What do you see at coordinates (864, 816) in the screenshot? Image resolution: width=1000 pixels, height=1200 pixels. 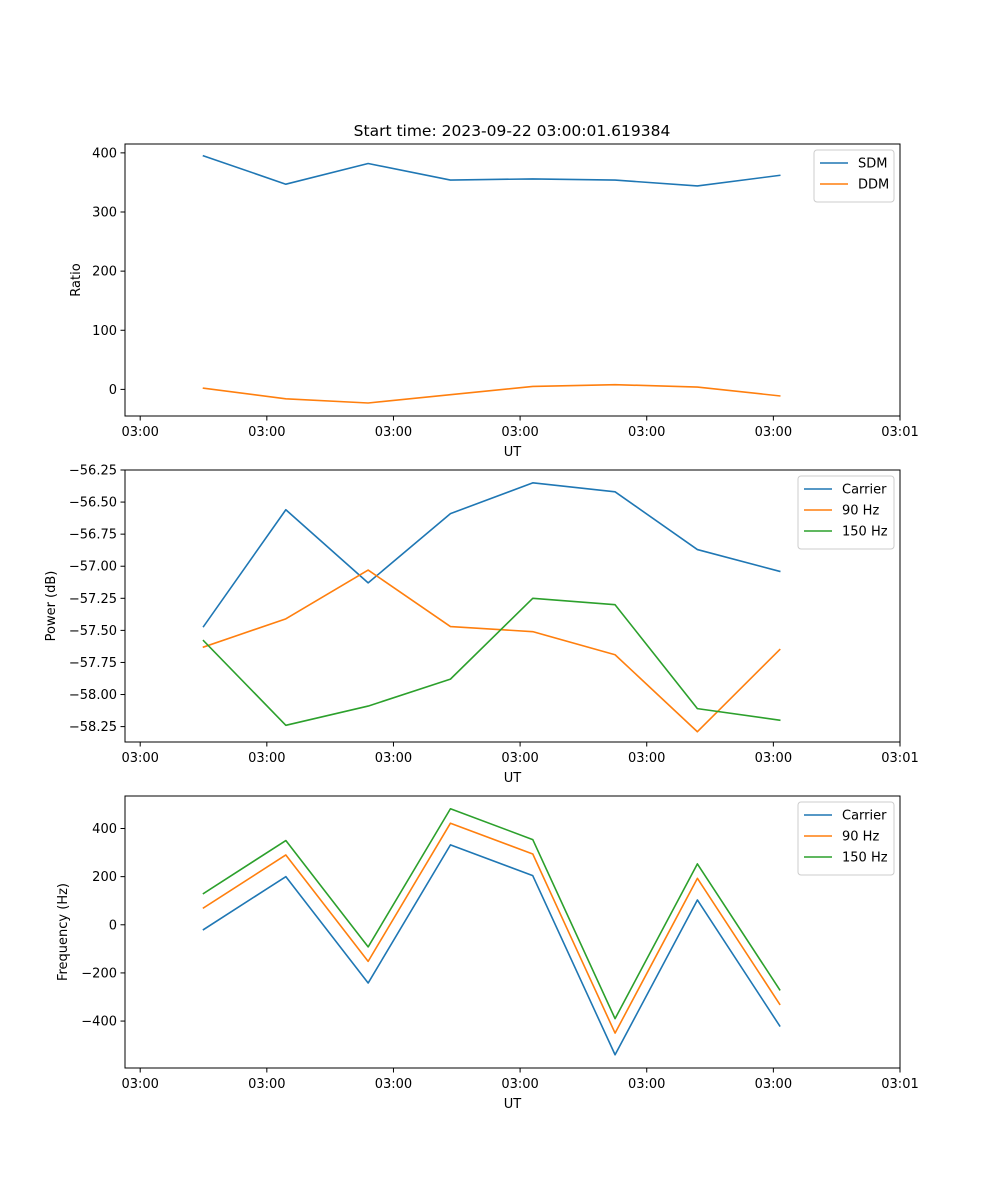 I see `frequency-legend-label: Carrier` at bounding box center [864, 816].